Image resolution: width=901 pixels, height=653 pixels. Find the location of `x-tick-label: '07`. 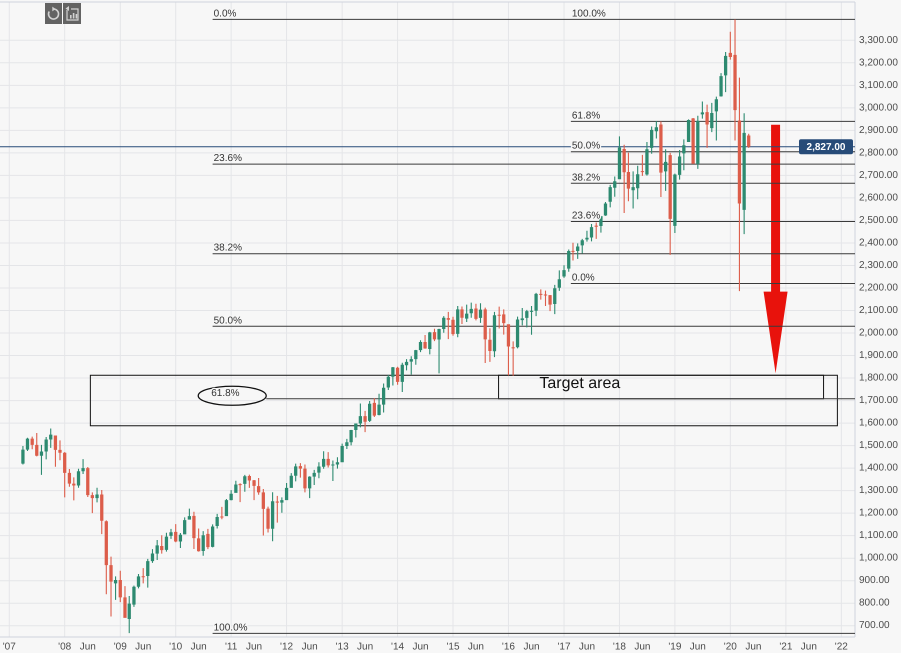

x-tick-label: '07 is located at coordinates (9, 647).